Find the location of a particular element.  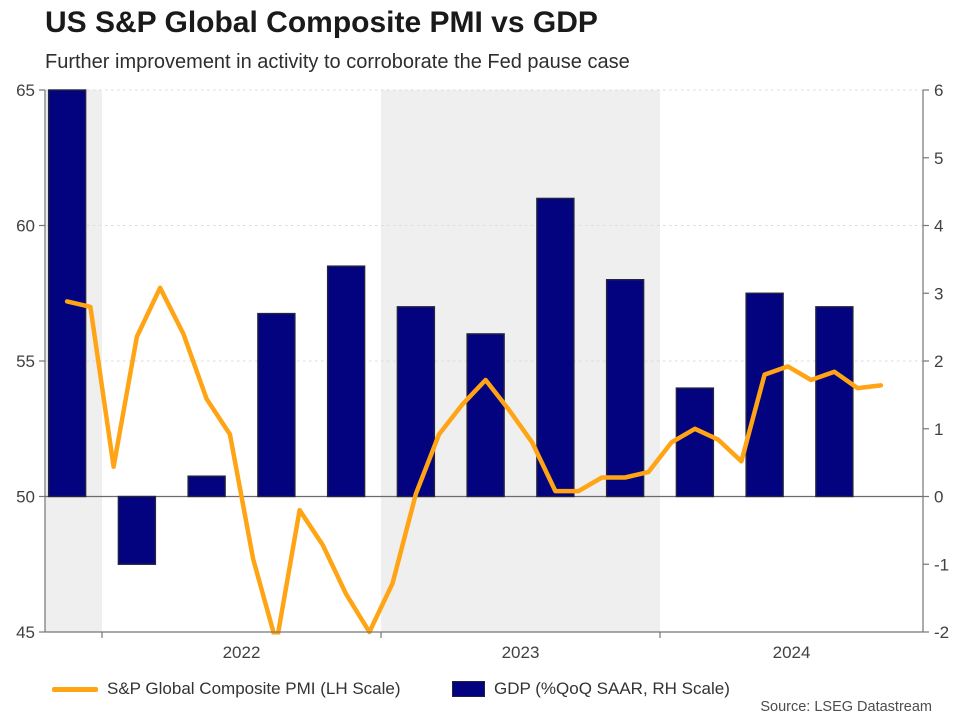

x-axis-year-label: 2023 is located at coordinates (521, 652).